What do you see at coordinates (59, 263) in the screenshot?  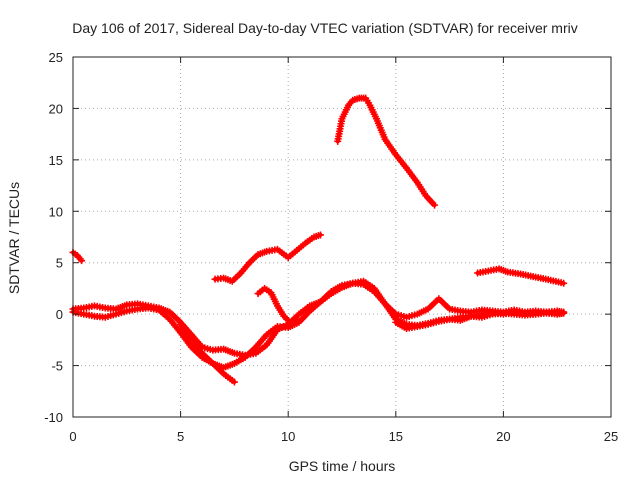 I see `y-tick-label: 5` at bounding box center [59, 263].